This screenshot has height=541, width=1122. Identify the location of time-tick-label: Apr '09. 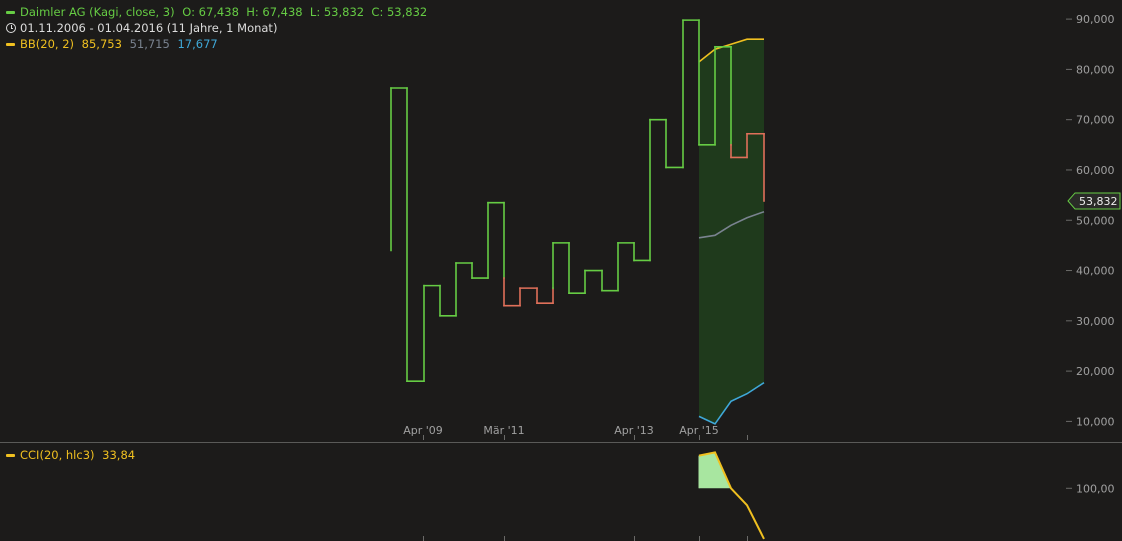
(423, 430).